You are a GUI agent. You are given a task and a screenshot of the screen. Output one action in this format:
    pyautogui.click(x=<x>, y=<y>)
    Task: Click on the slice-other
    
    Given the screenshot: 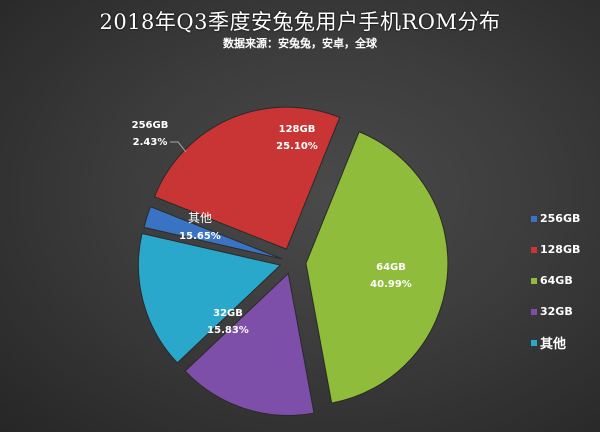 What is the action you would take?
    pyautogui.click(x=209, y=298)
    